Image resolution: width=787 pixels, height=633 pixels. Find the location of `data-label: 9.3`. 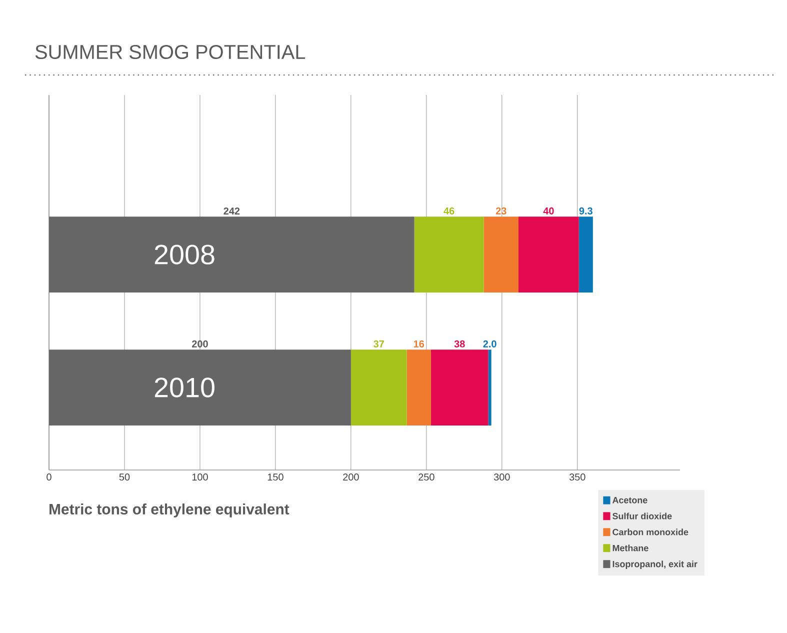

data-label: 9.3 is located at coordinates (585, 210).